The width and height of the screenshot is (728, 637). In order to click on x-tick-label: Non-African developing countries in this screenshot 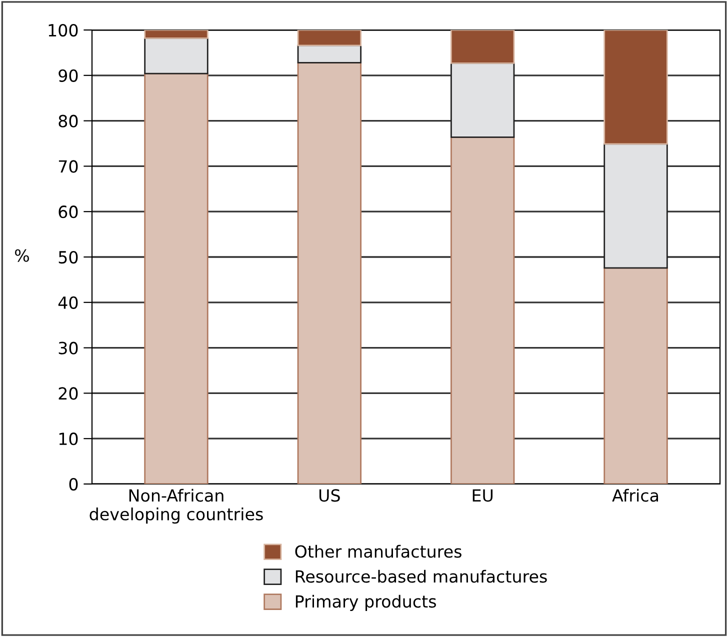, I will do `click(176, 506)`.